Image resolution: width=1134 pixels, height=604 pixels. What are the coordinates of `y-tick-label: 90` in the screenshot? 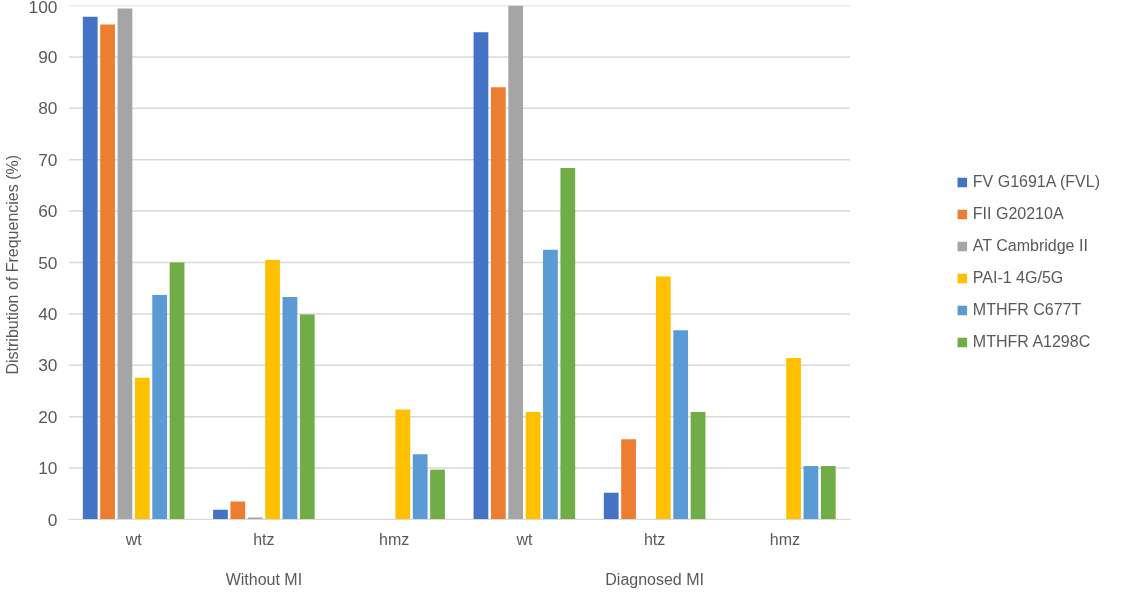 It's located at (48, 56).